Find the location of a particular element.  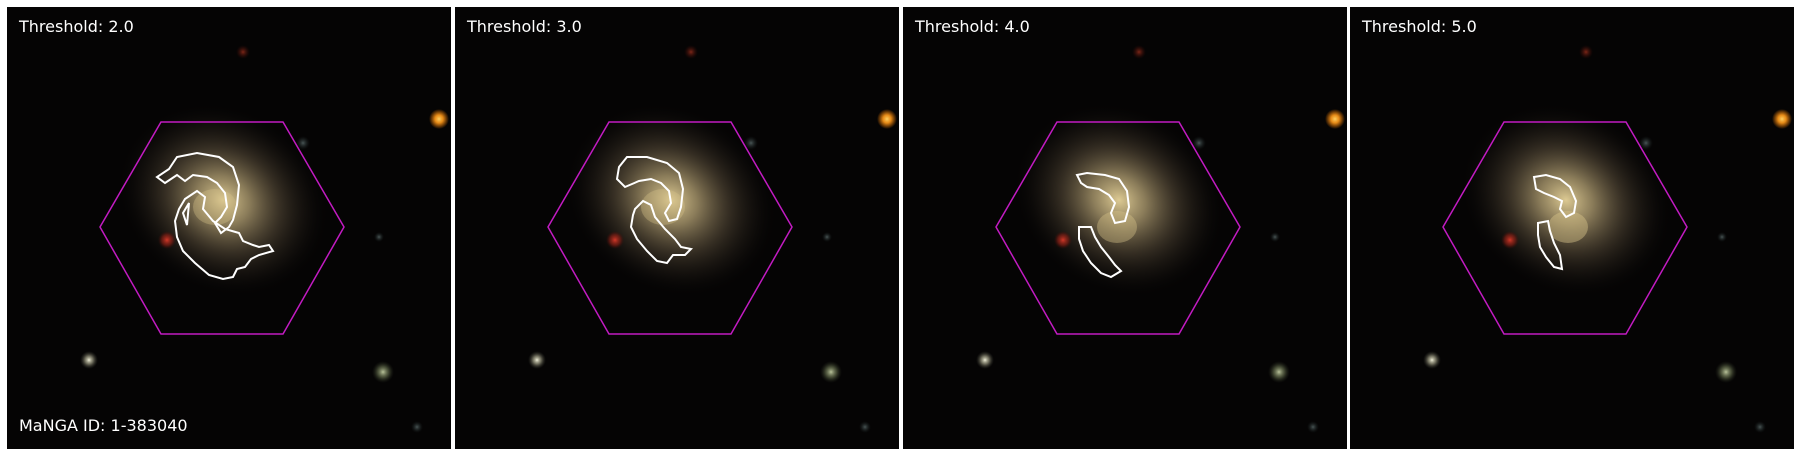

threshold-label: Threshold: 2.0 is located at coordinates (76, 26).